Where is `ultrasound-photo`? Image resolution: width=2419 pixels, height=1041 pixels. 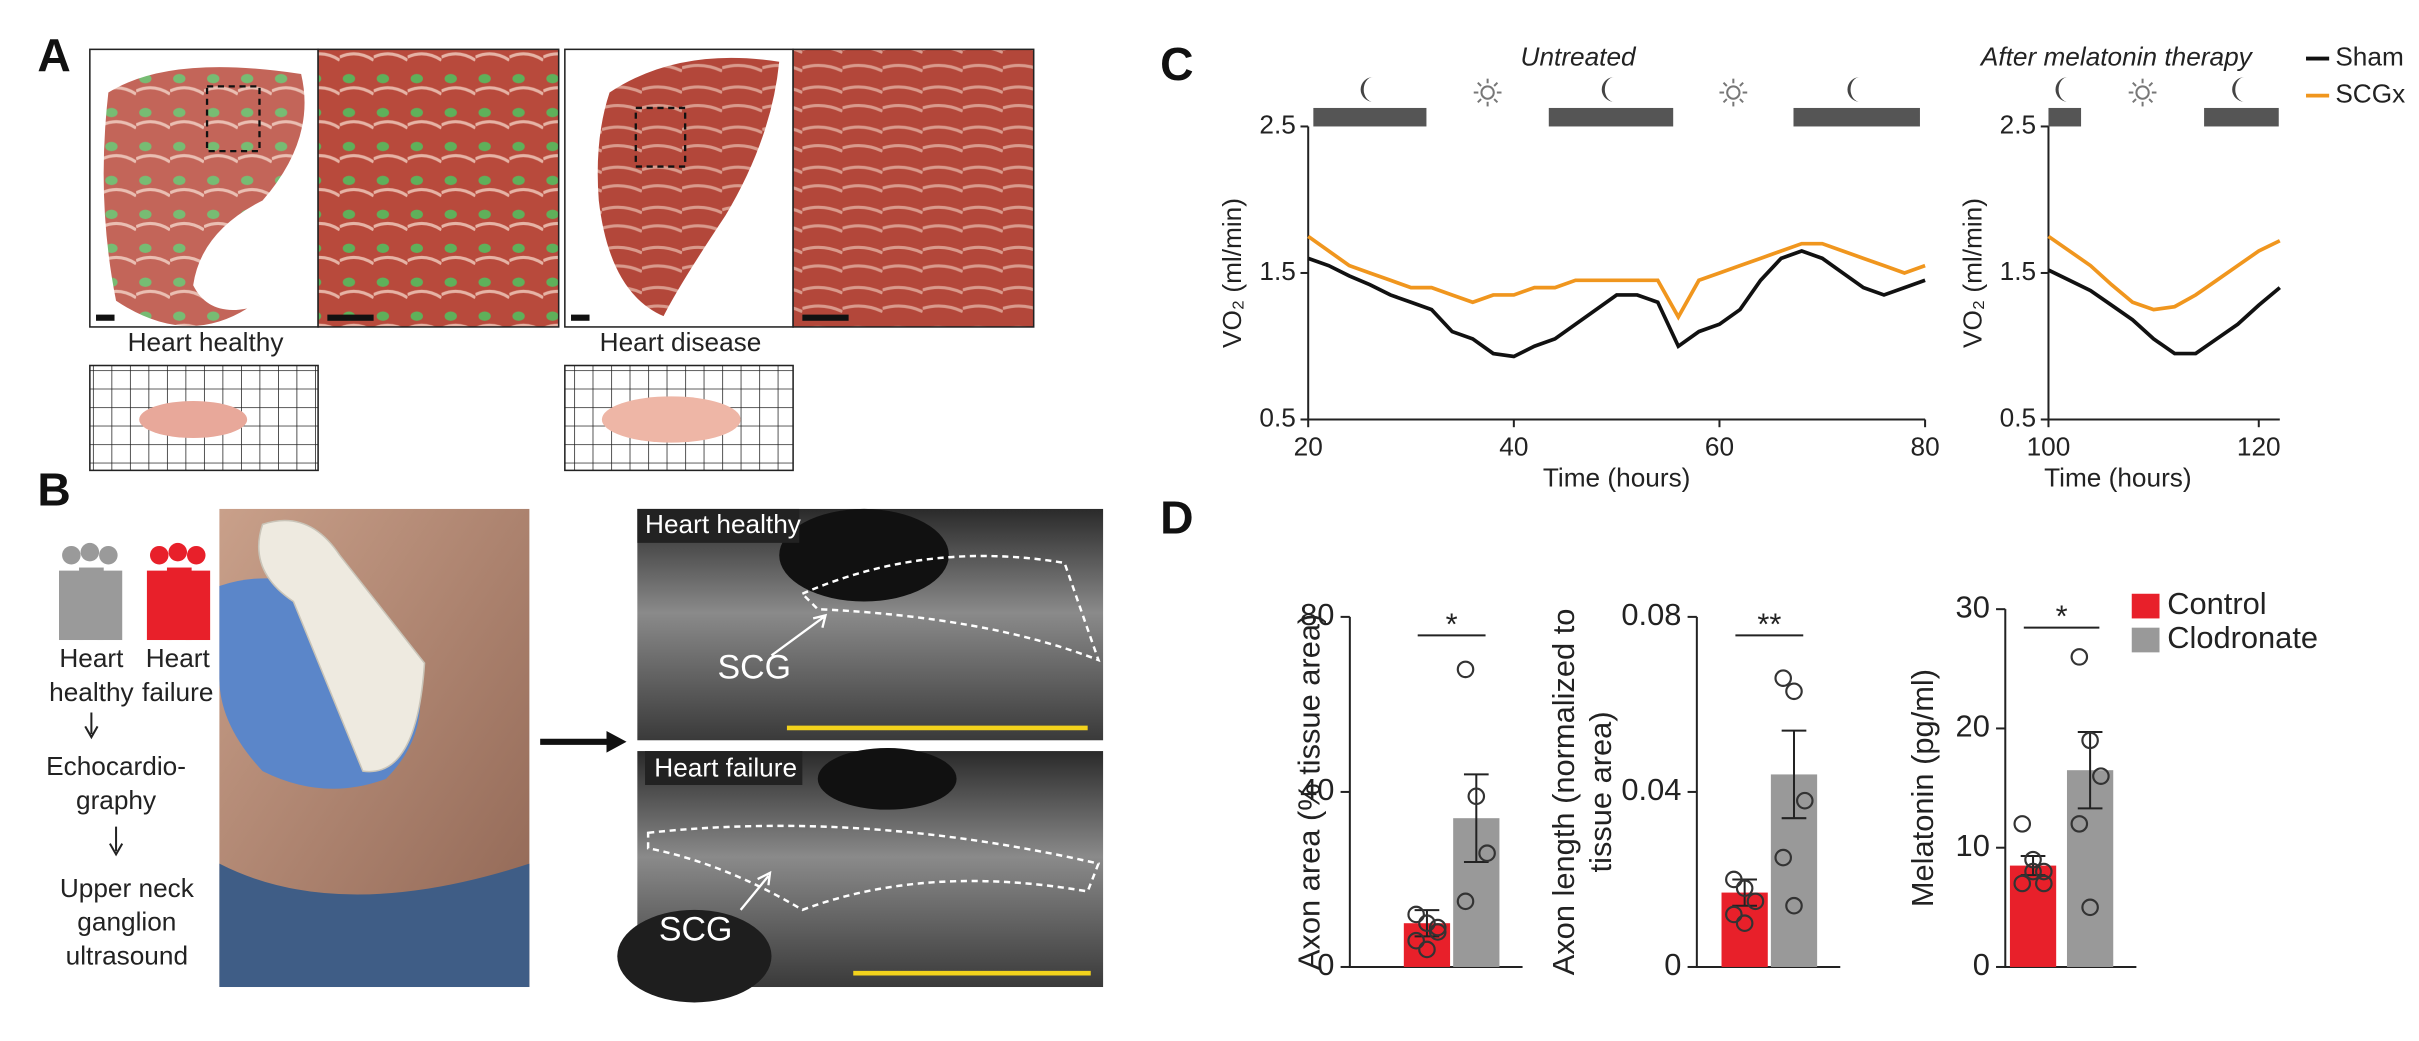 ultrasound-photo is located at coordinates (423, 748).